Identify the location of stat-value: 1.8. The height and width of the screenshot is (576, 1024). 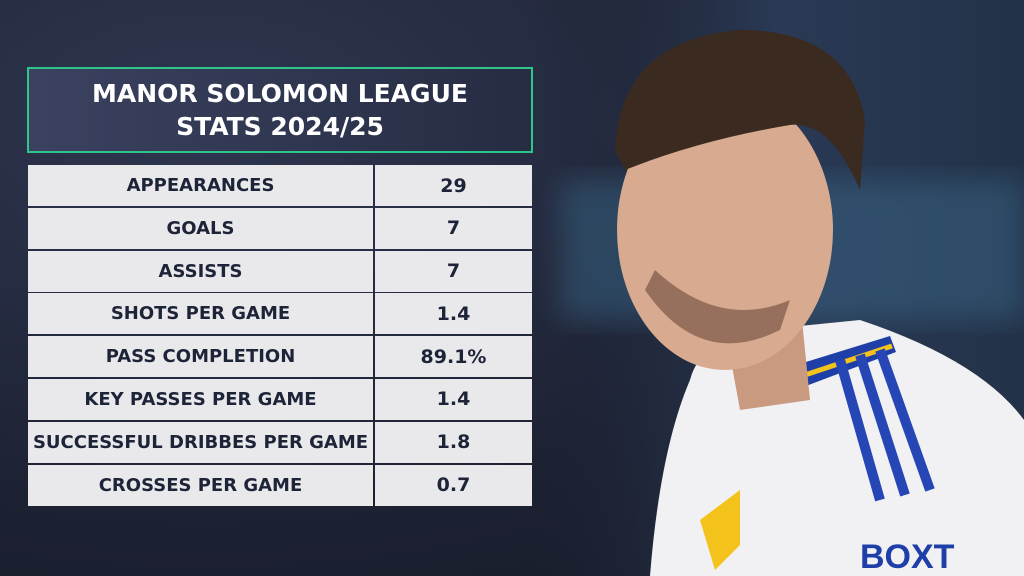
(453, 442).